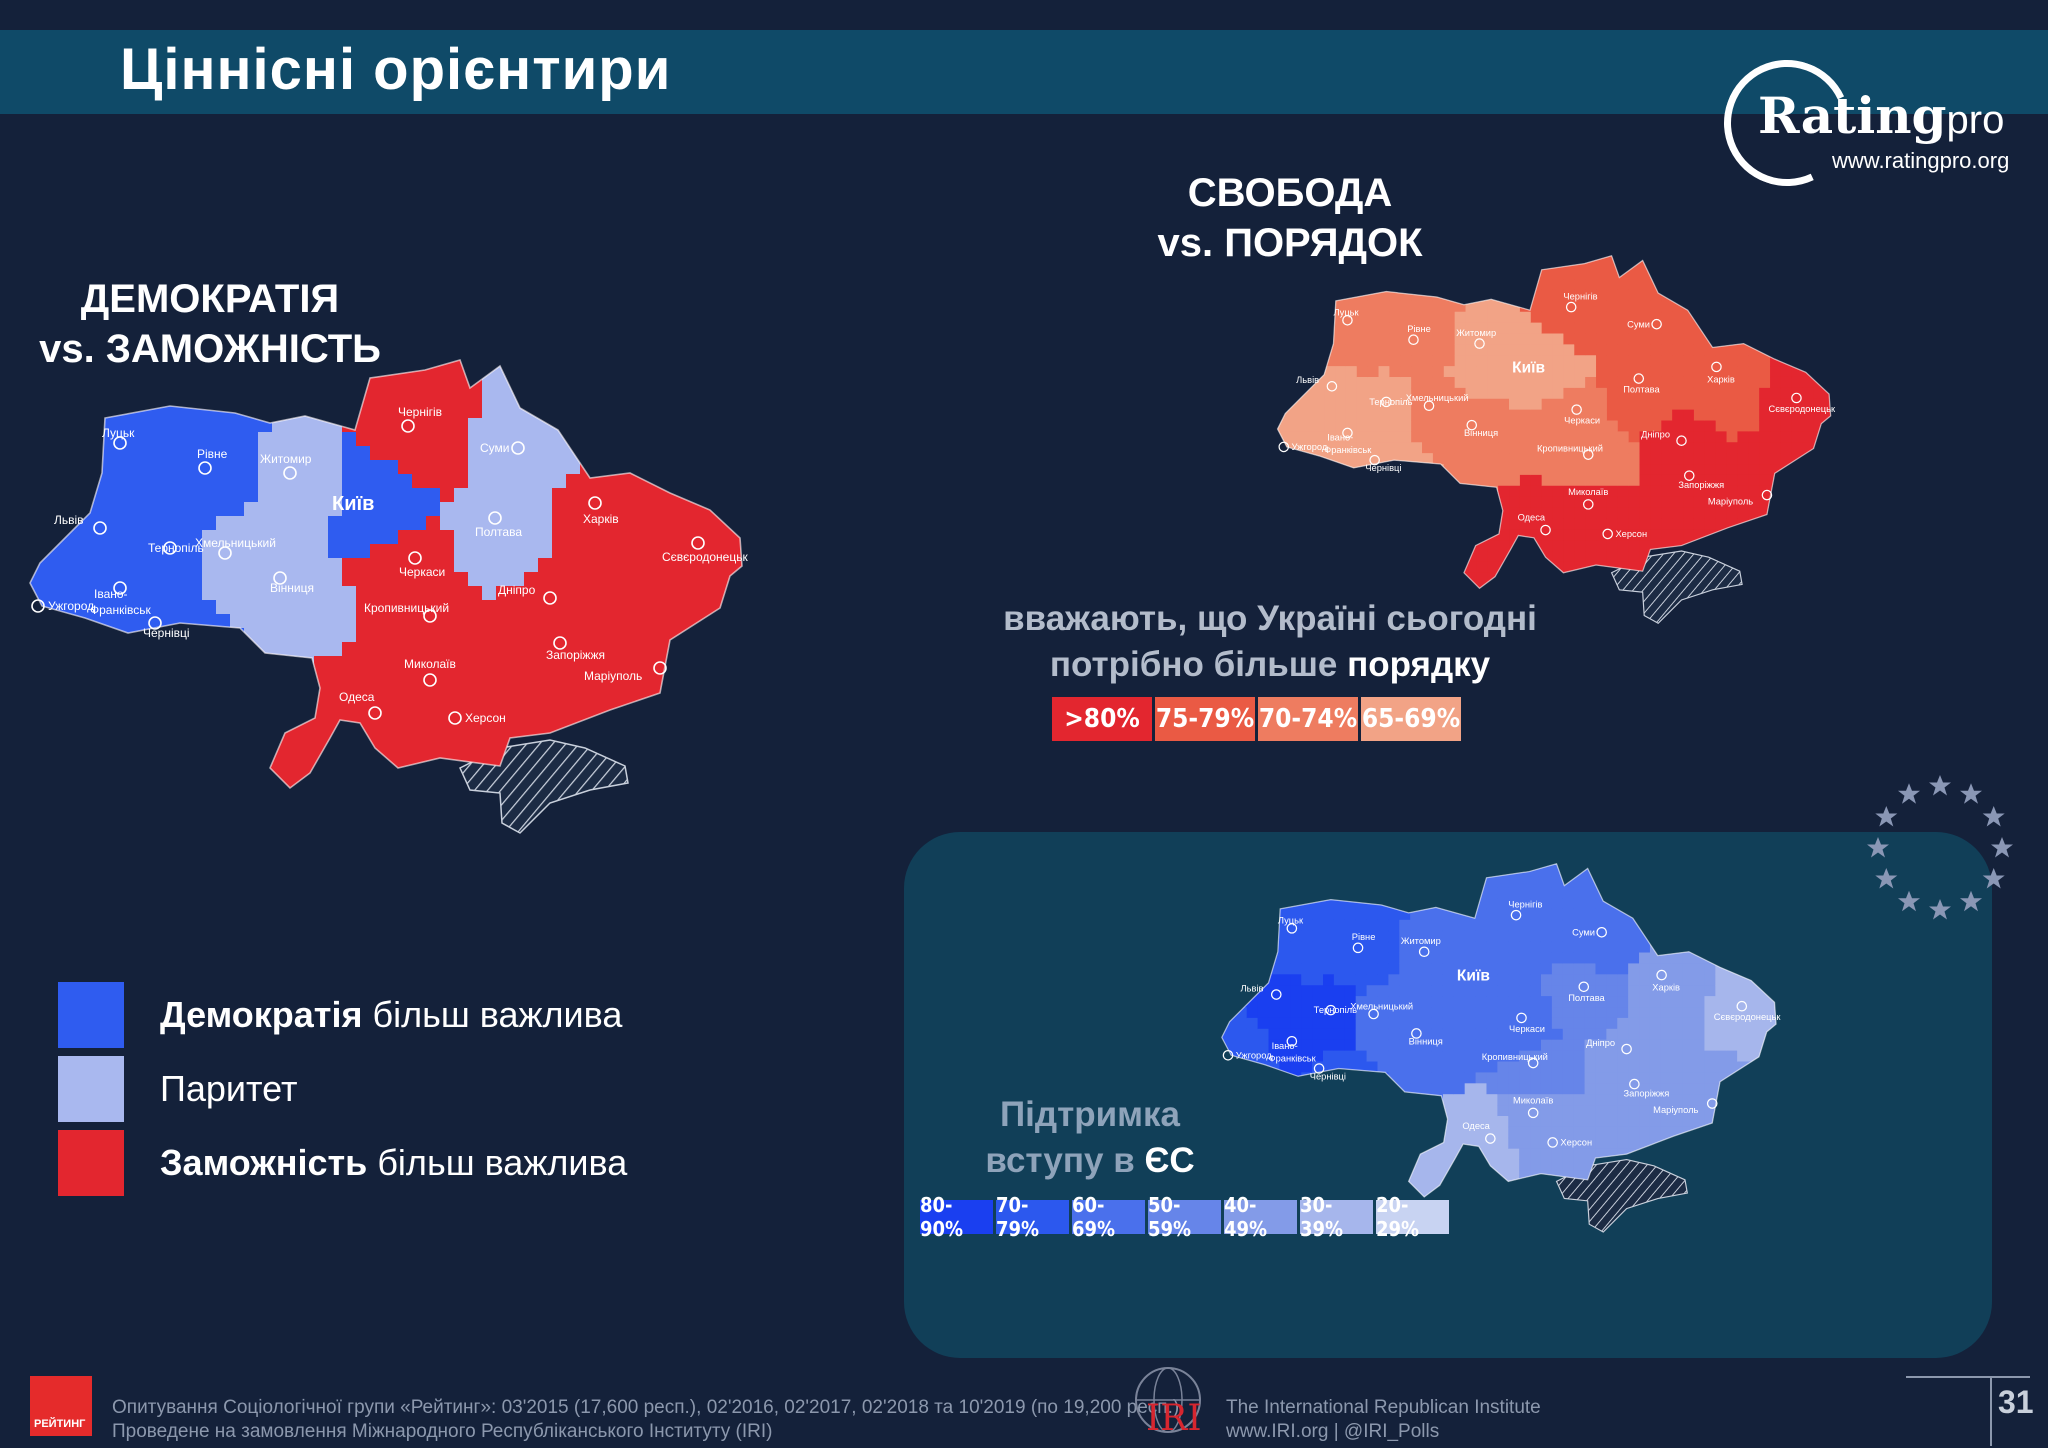  I want to click on city-marker, so click(1374, 460).